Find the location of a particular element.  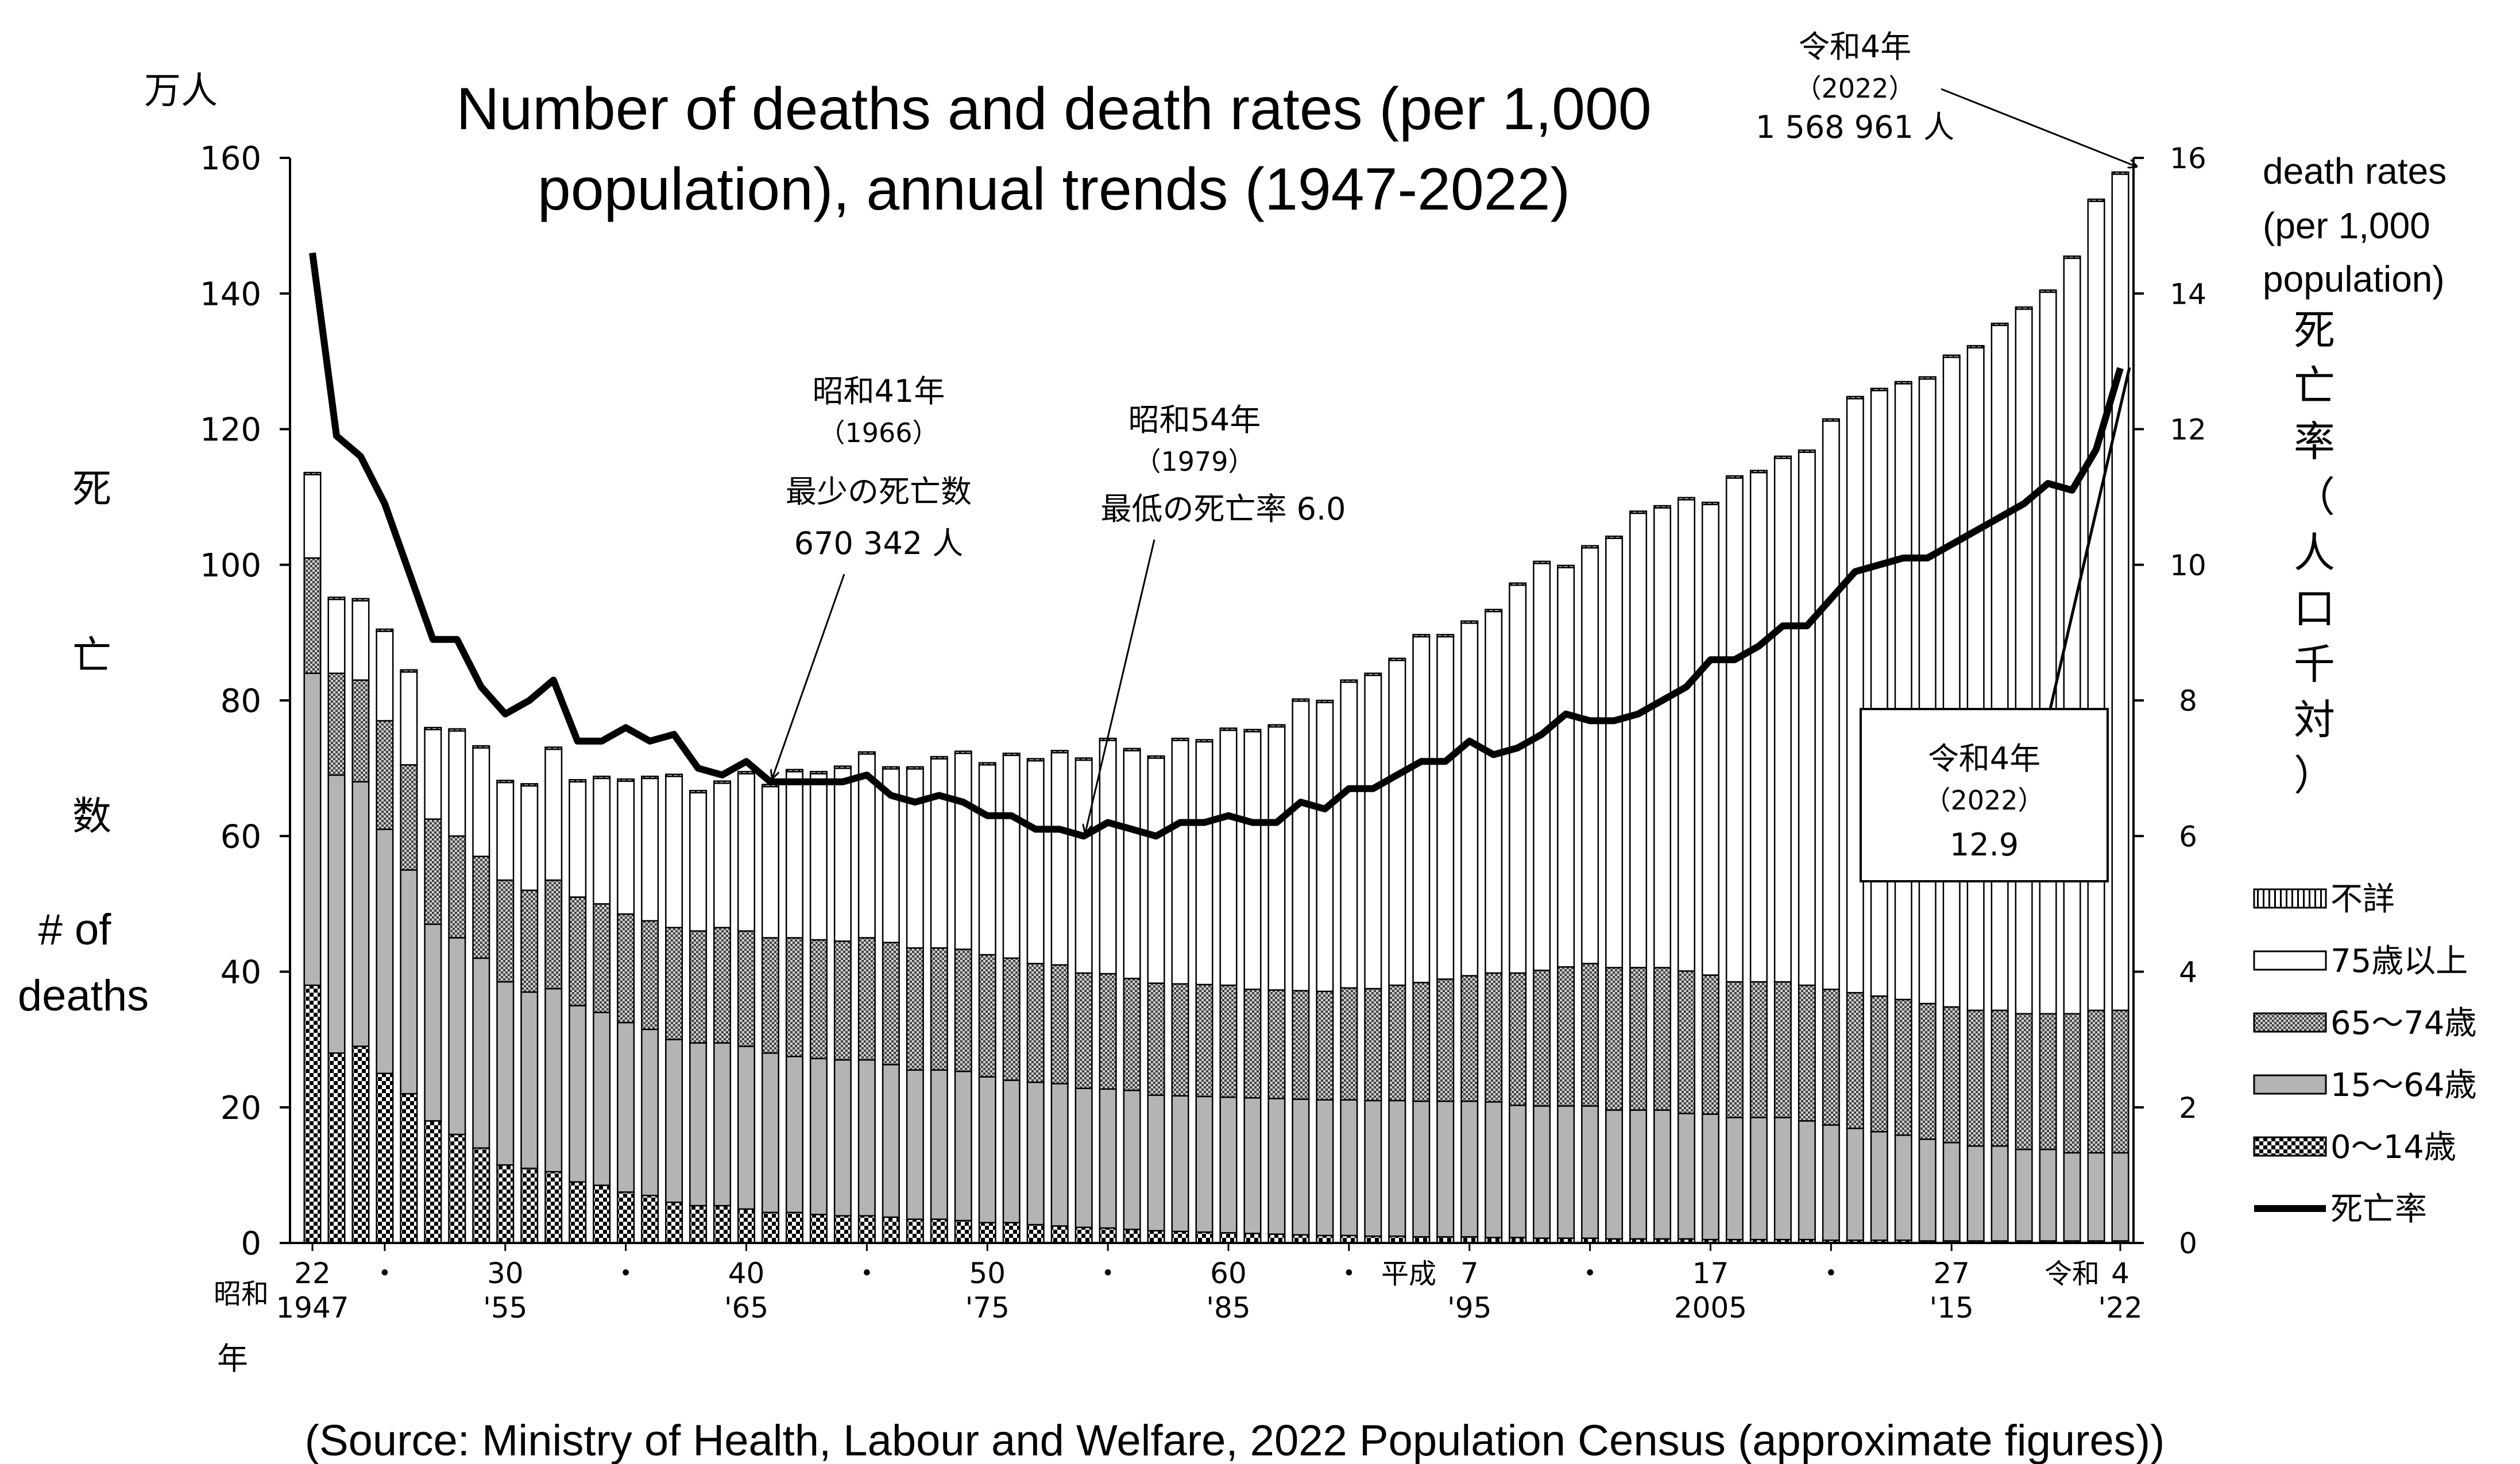

y-right-tick-label: 6 is located at coordinates (2188, 836).